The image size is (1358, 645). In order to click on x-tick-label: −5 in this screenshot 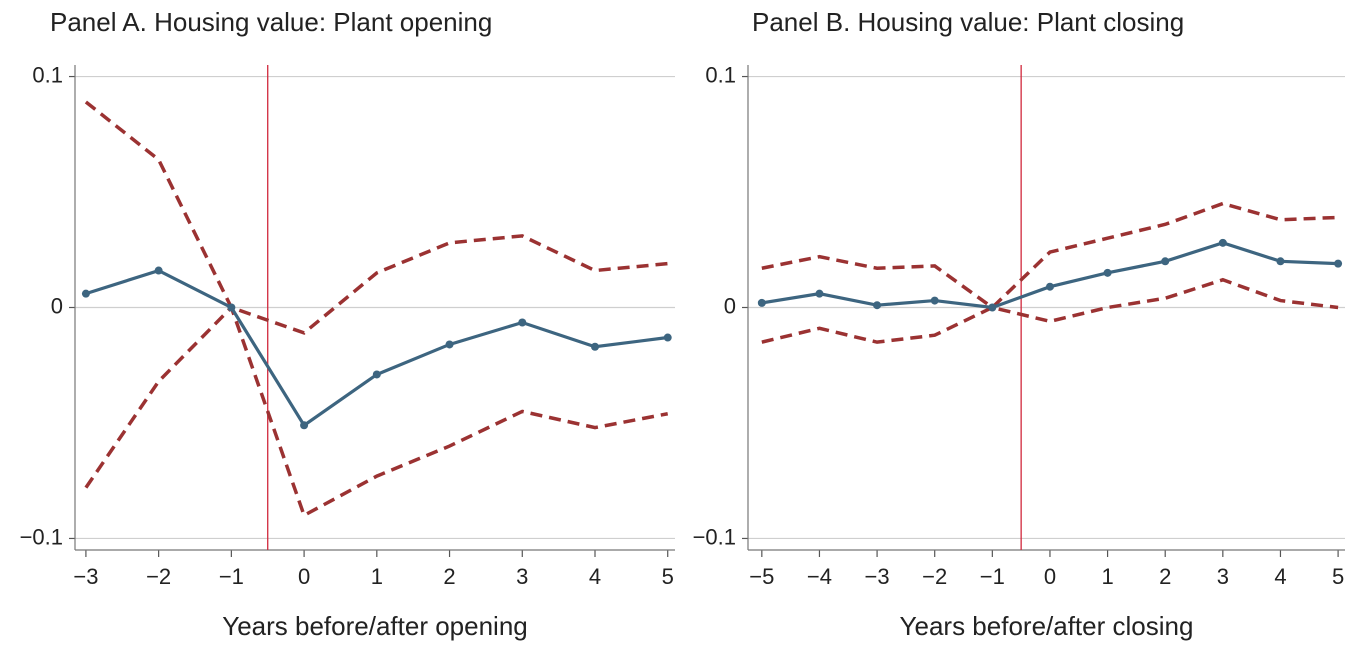, I will do `click(761, 576)`.